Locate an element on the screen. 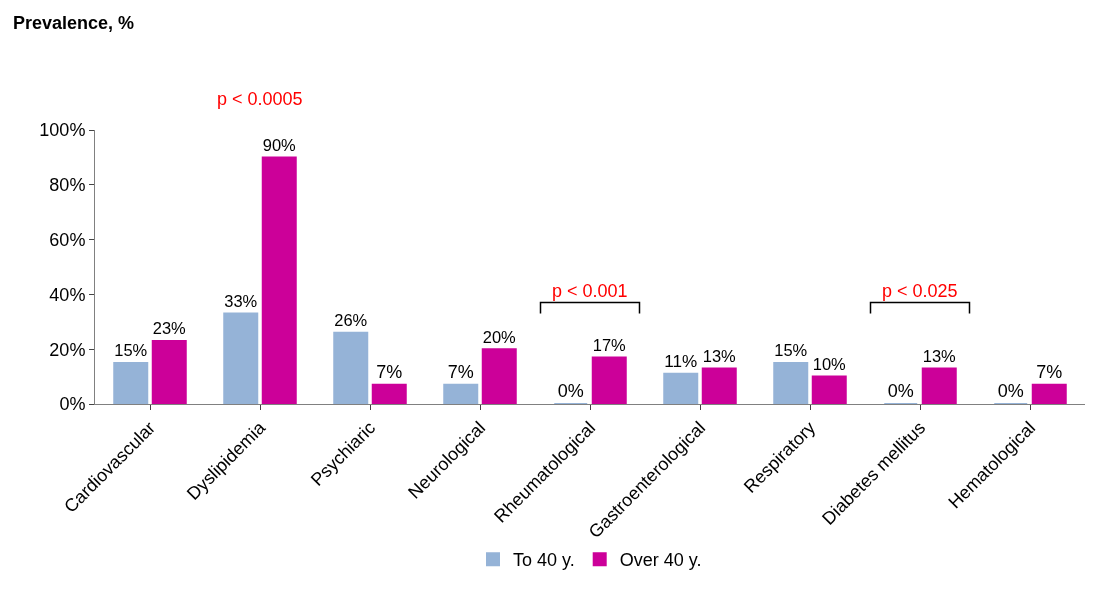 The height and width of the screenshot is (590, 1105). data-label: 90% is located at coordinates (279, 144).